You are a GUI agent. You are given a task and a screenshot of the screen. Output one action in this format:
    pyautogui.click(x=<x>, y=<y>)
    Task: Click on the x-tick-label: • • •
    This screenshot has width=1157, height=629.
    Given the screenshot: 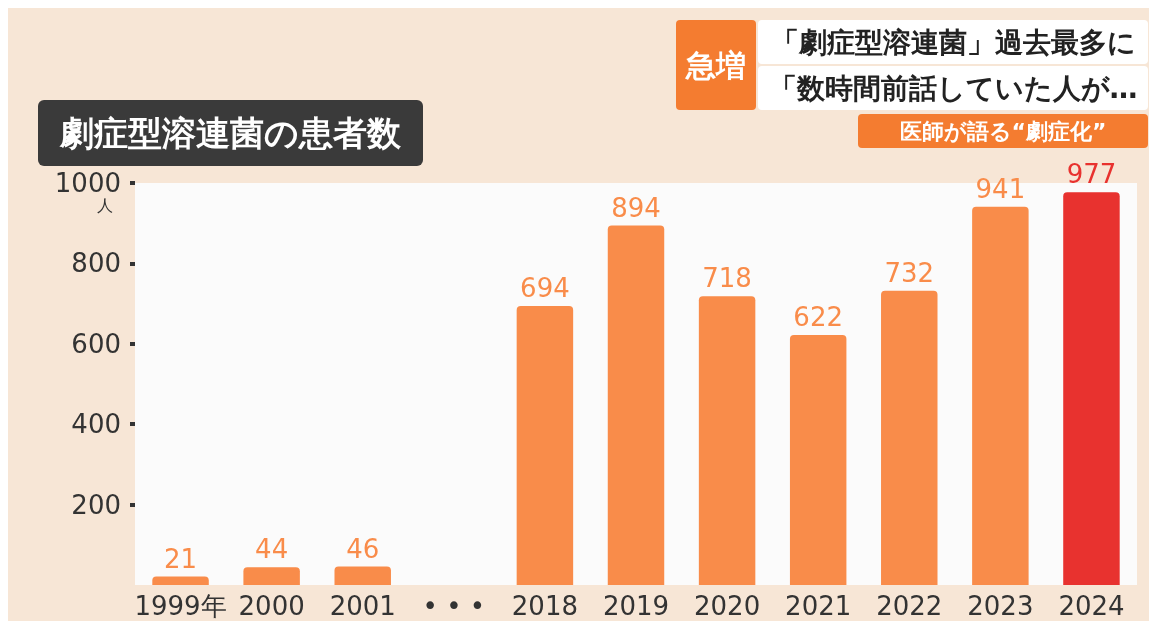 What is the action you would take?
    pyautogui.click(x=454, y=606)
    